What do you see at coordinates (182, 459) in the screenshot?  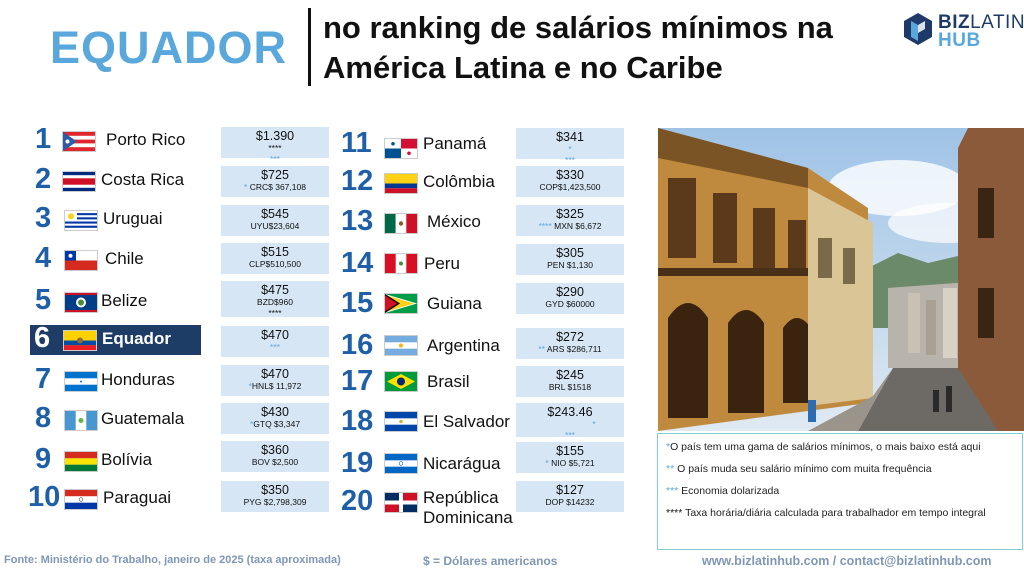 I see `ranking-row: 9 Bolívia` at bounding box center [182, 459].